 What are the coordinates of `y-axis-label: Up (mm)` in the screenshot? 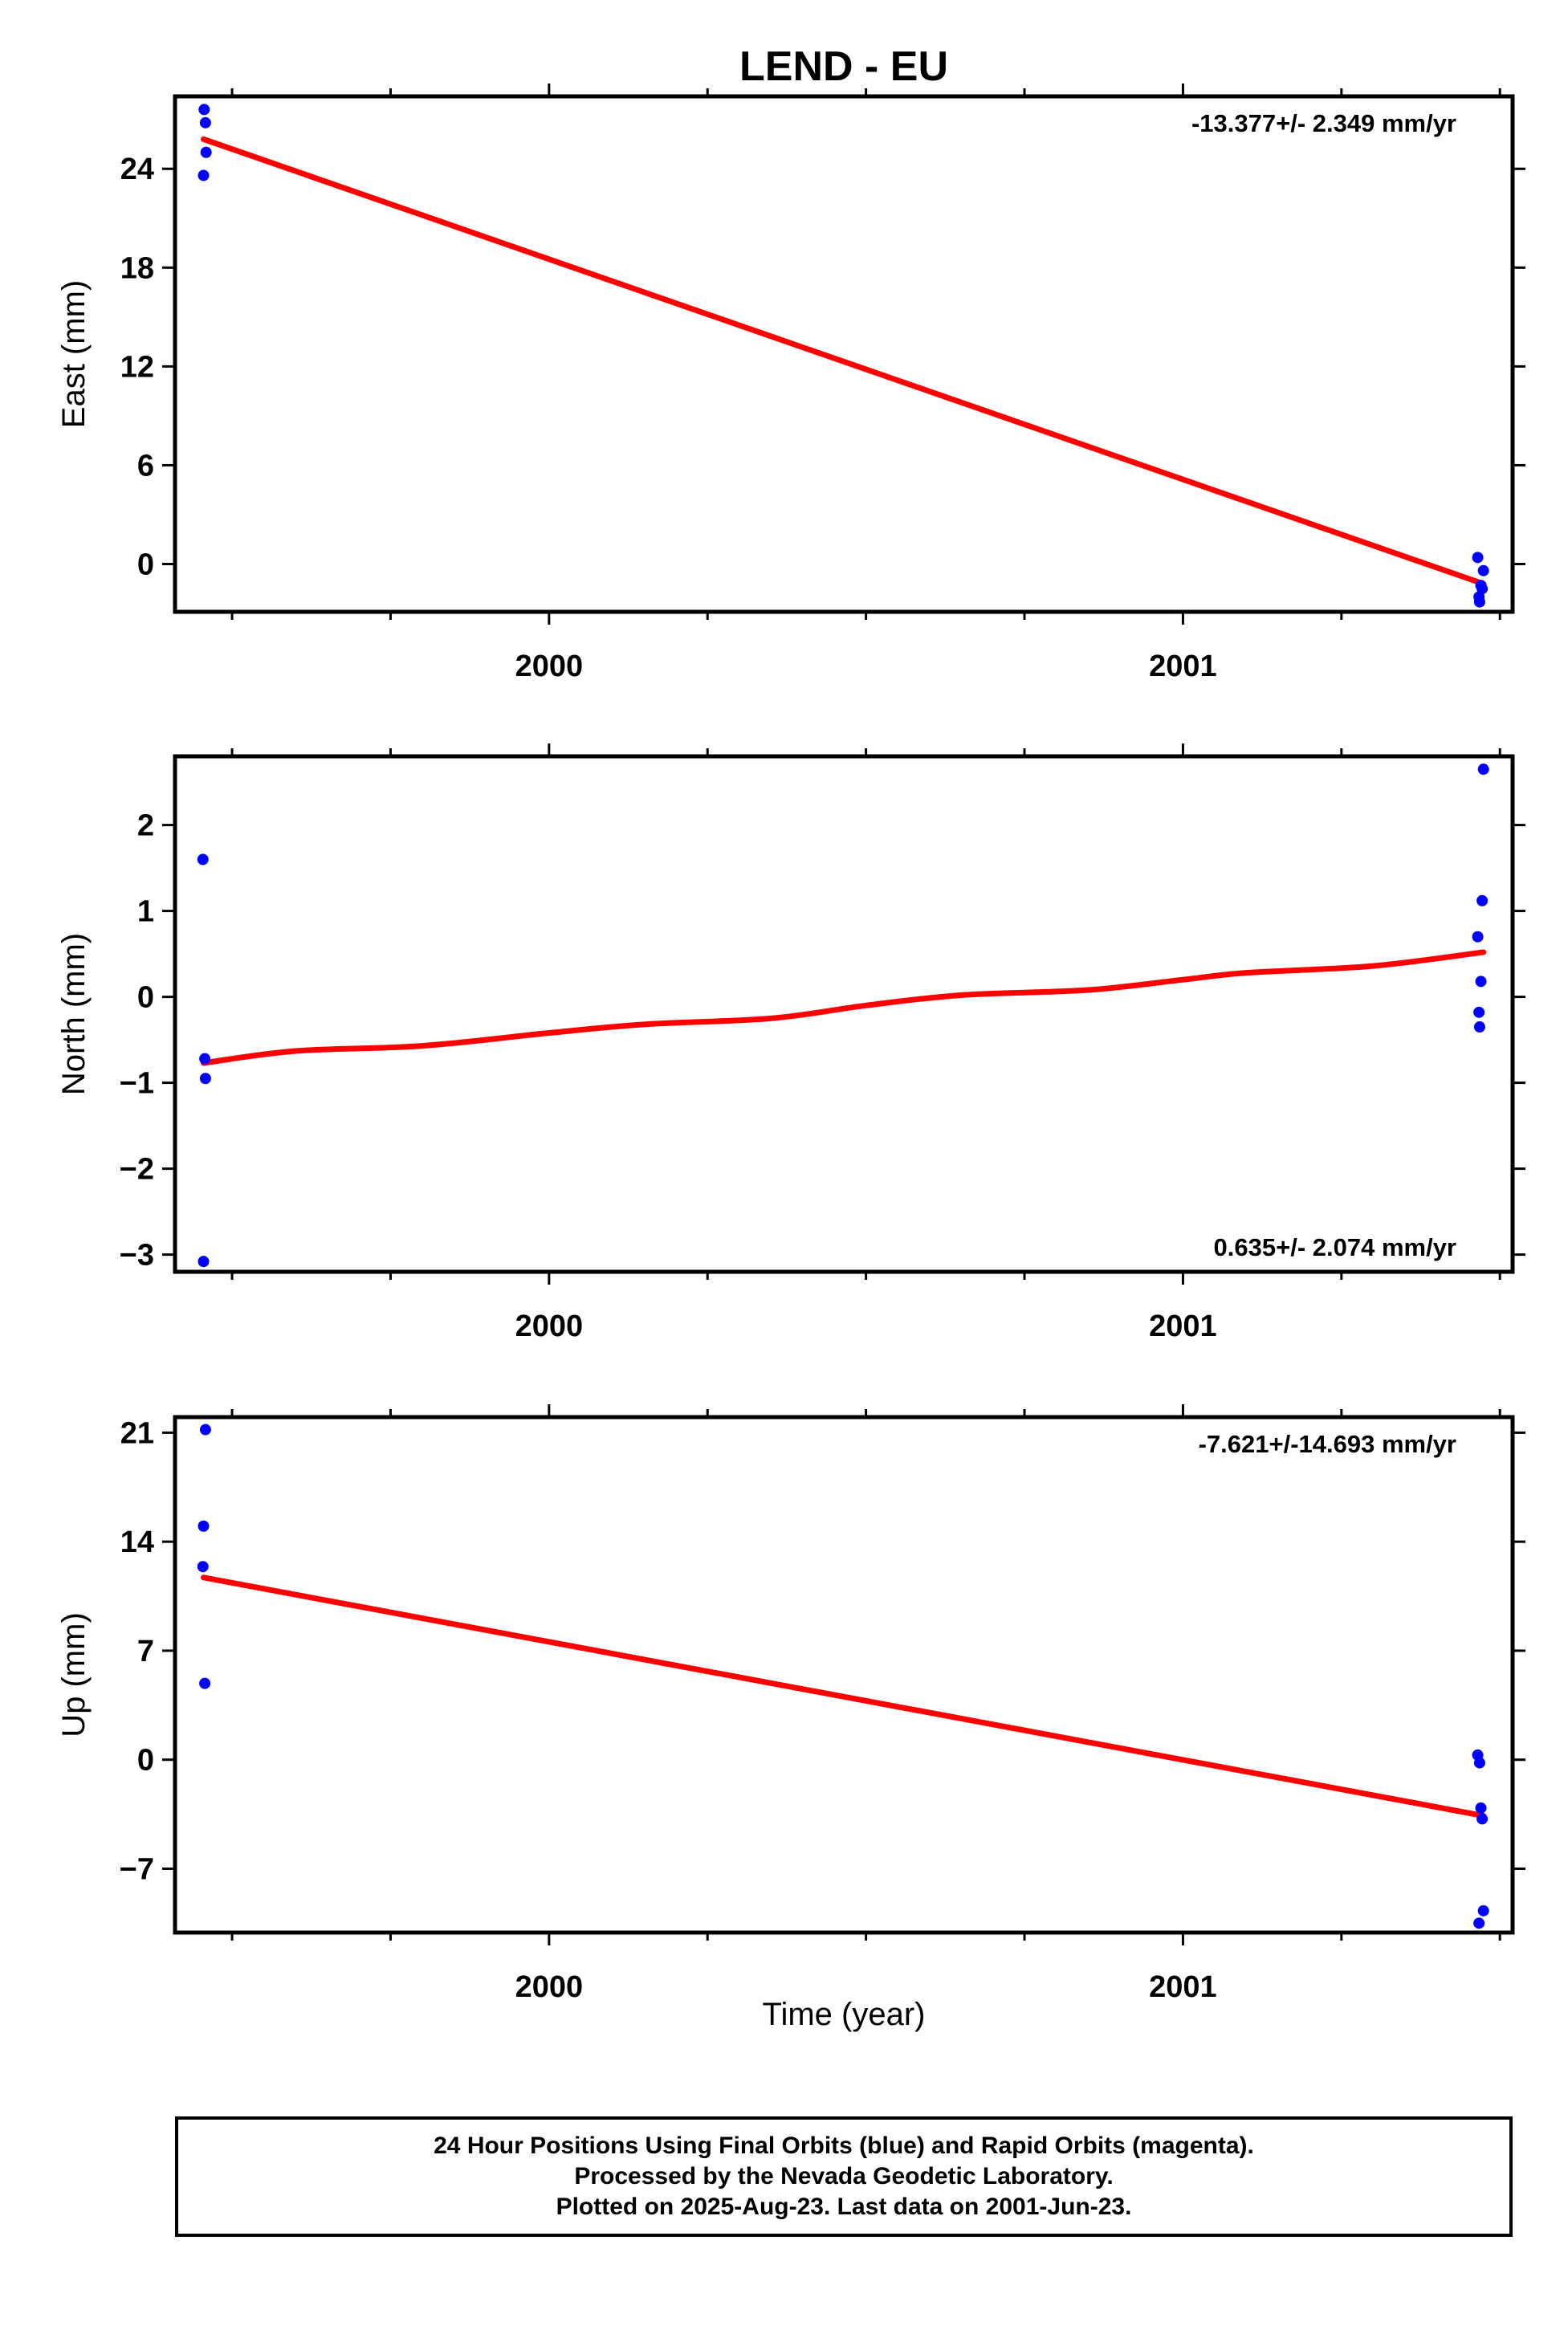 It's located at (74, 1674).